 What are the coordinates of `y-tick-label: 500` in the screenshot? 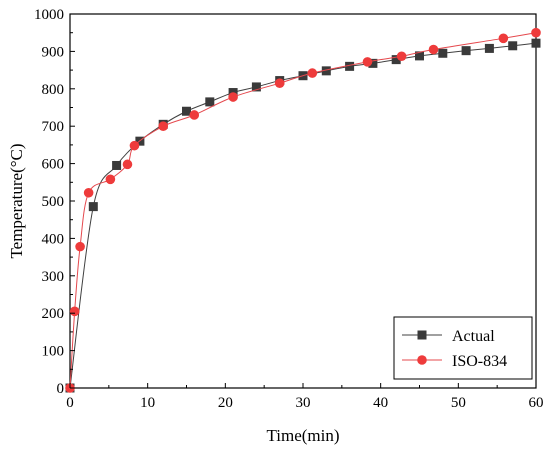 It's located at (53, 202).